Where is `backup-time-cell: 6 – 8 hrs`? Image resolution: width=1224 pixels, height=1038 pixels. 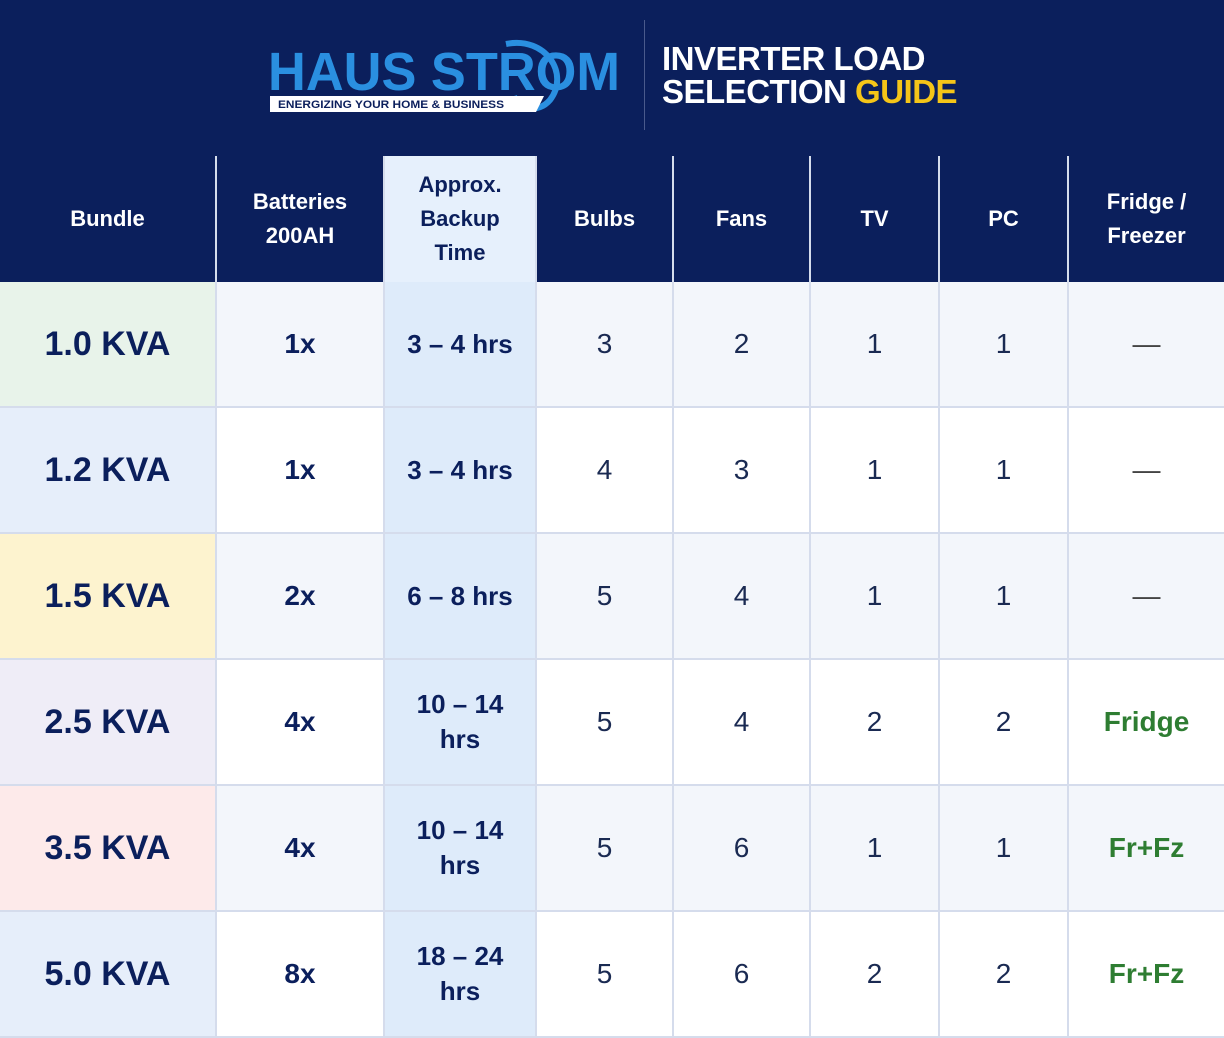
backup-time-cell: 6 – 8 hrs is located at coordinates (460, 596).